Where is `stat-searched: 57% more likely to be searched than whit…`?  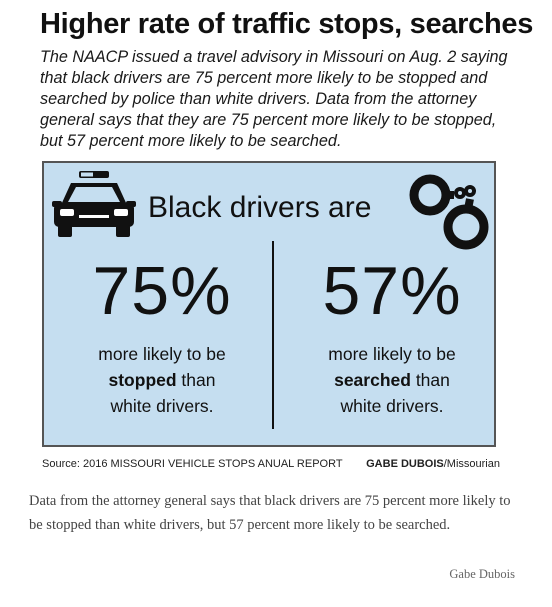 stat-searched: 57% more likely to be searched than whit… is located at coordinates (392, 337).